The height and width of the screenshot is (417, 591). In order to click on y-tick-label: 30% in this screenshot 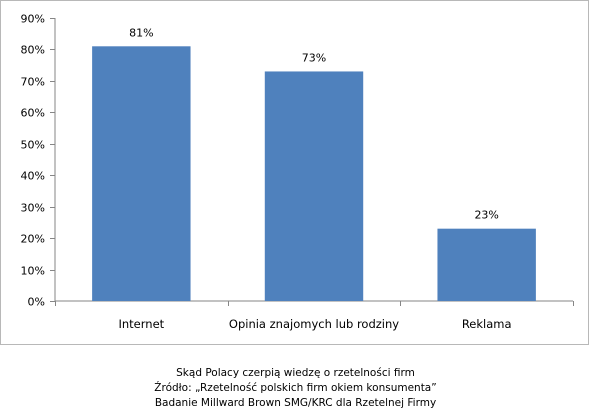, I will do `click(33, 208)`.